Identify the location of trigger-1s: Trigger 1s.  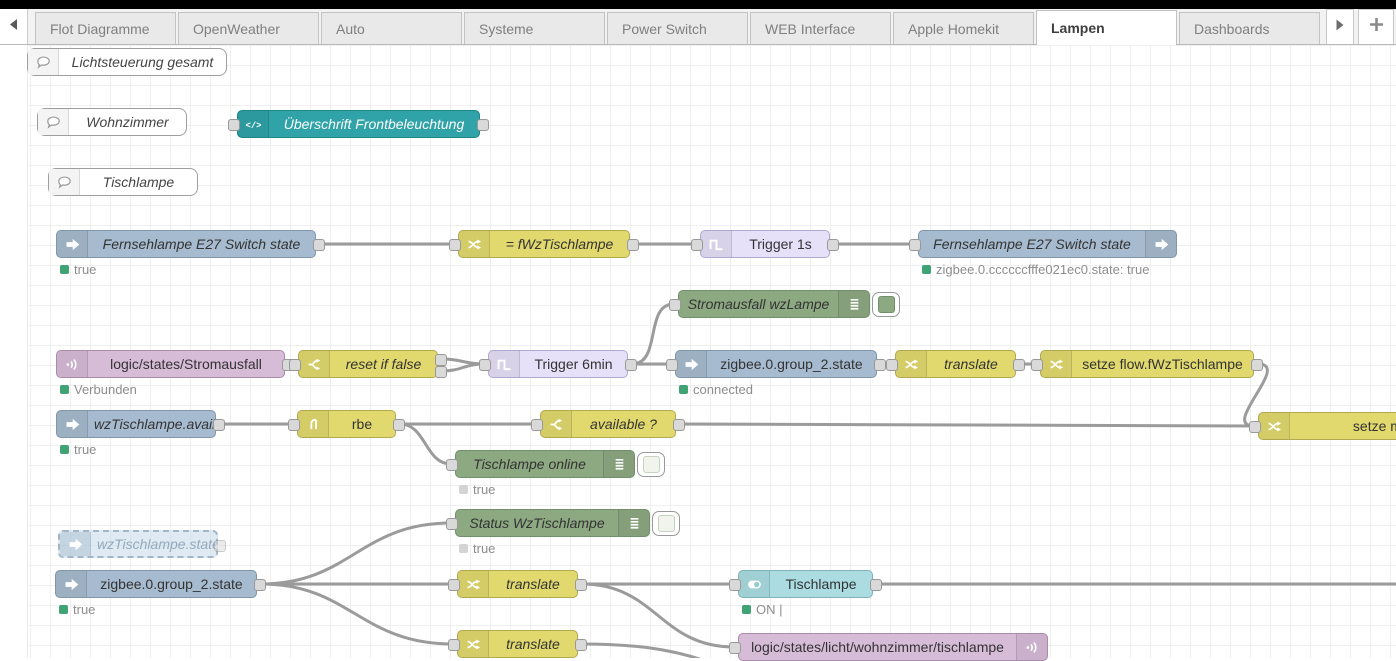
(765, 244).